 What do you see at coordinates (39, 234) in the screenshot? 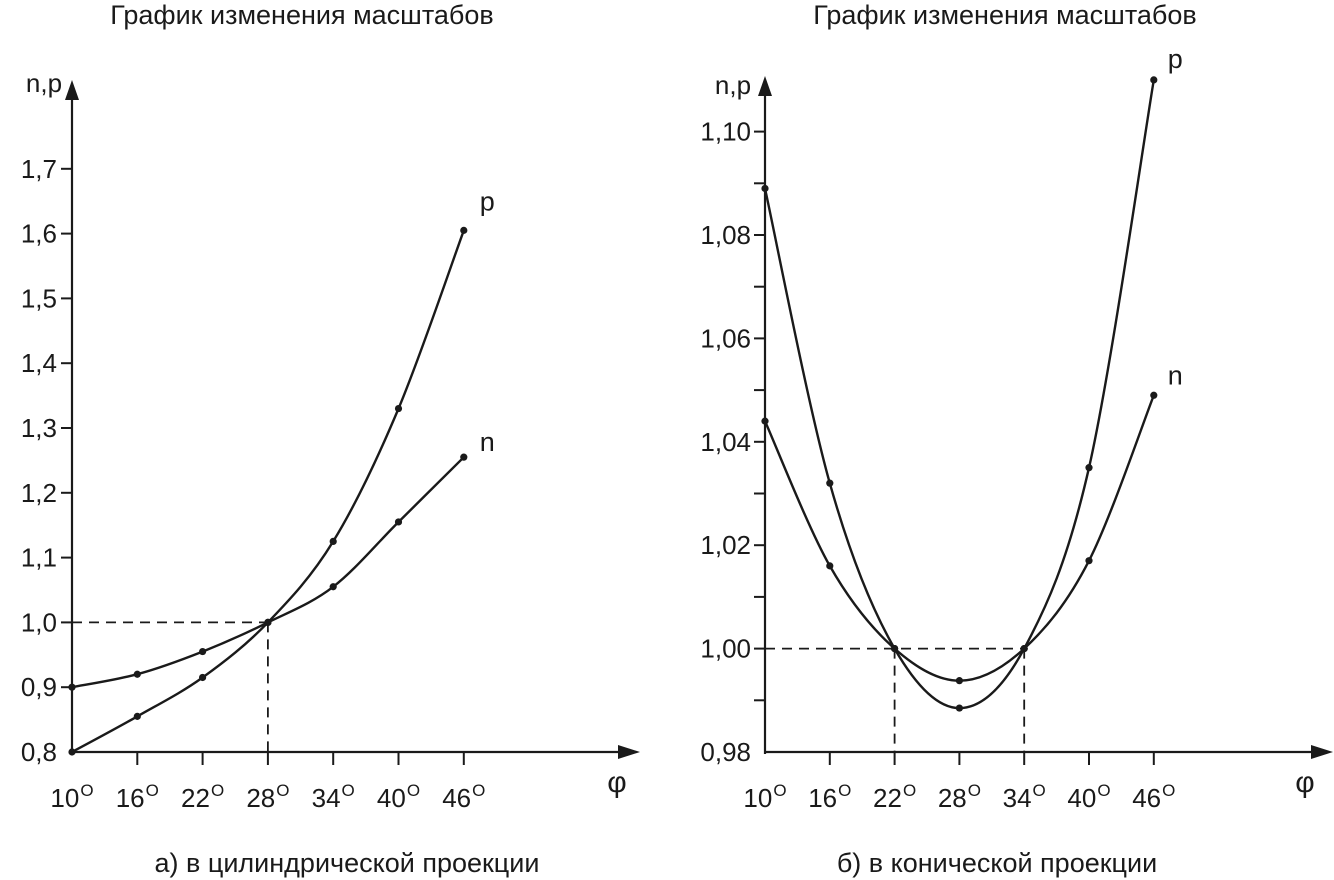
I see `y-tick-label: 1,6` at bounding box center [39, 234].